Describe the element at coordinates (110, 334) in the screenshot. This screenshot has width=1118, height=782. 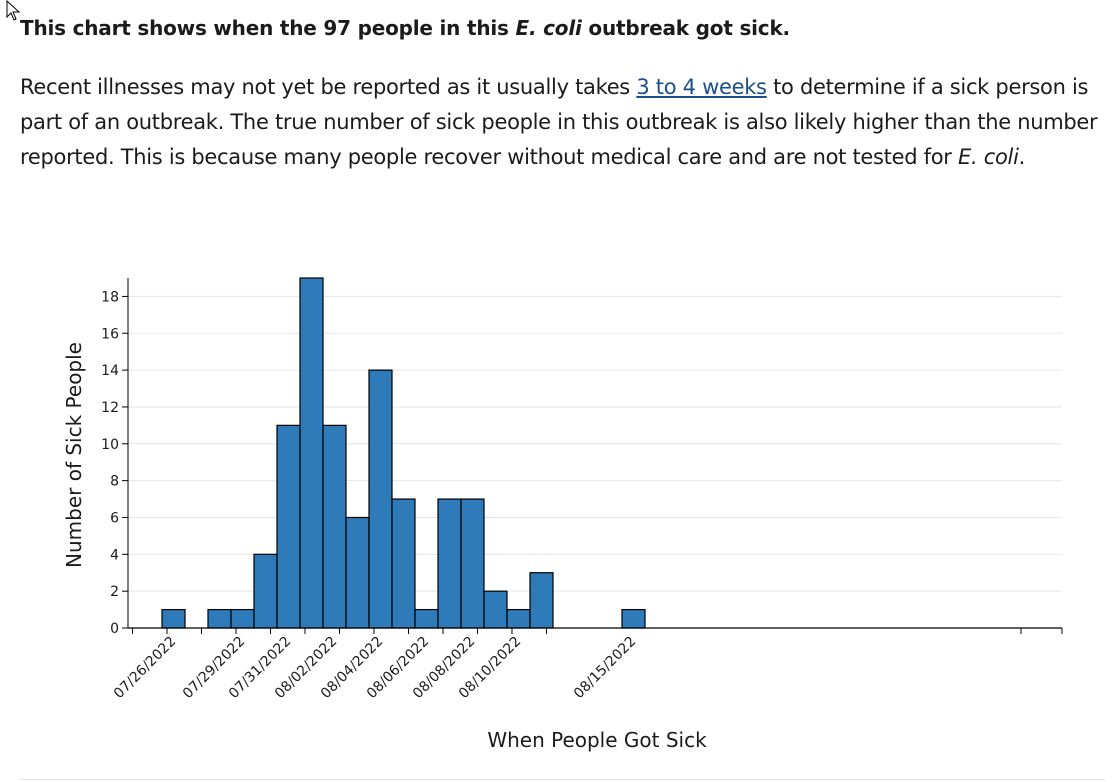
I see `y-tick-label: 16` at that location.